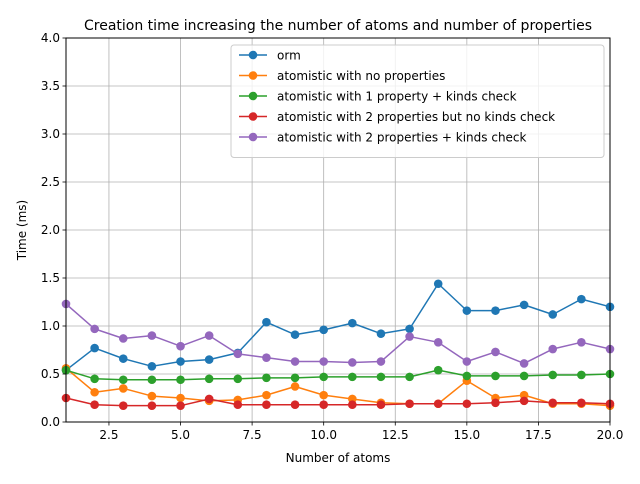 This screenshot has width=640, height=484. Describe the element at coordinates (50, 182) in the screenshot. I see `y-tick-label: 2.5` at that location.